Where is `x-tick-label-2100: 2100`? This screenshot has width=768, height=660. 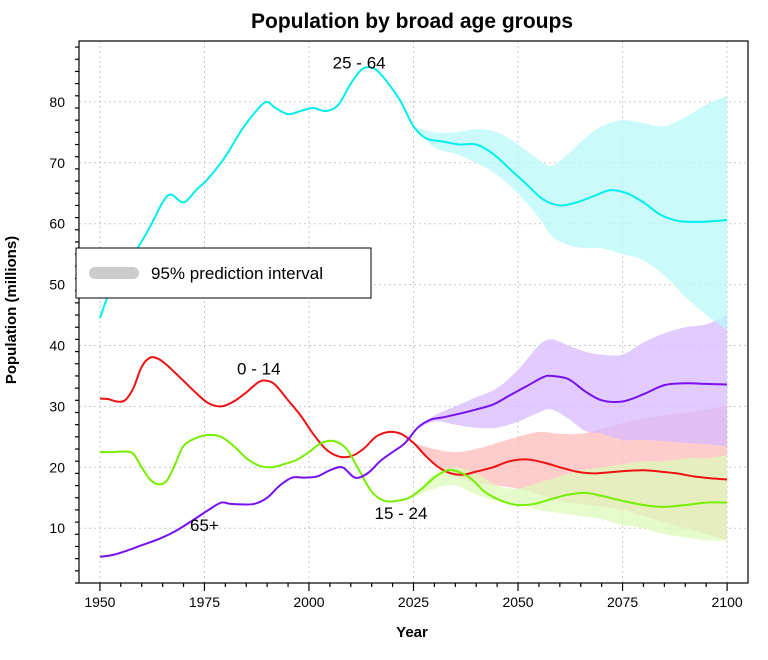 x-tick-label-2100: 2100 is located at coordinates (727, 602).